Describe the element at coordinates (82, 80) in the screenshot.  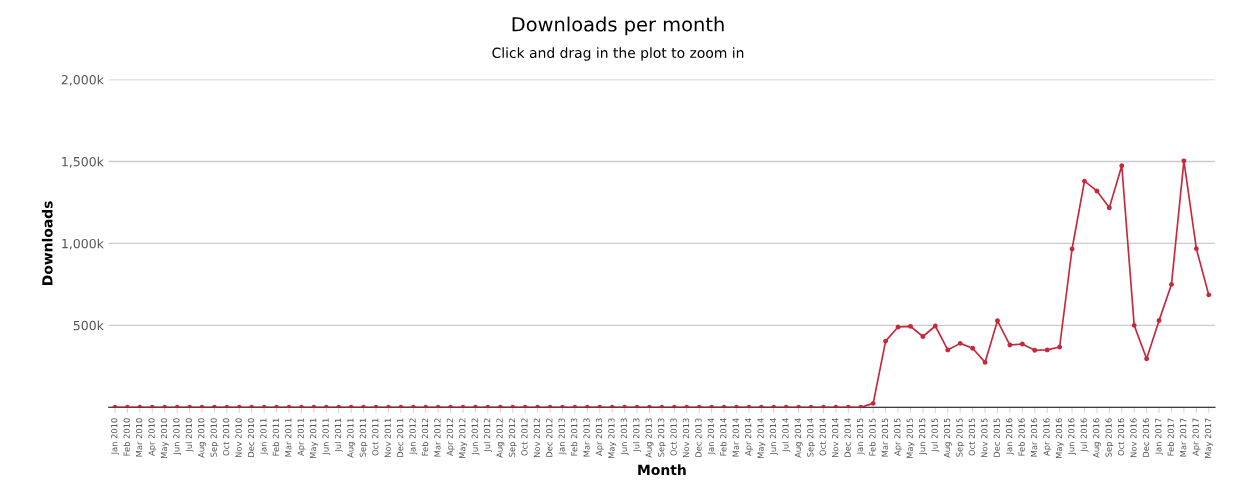
I see `y-tick-label: 2,000k` at that location.